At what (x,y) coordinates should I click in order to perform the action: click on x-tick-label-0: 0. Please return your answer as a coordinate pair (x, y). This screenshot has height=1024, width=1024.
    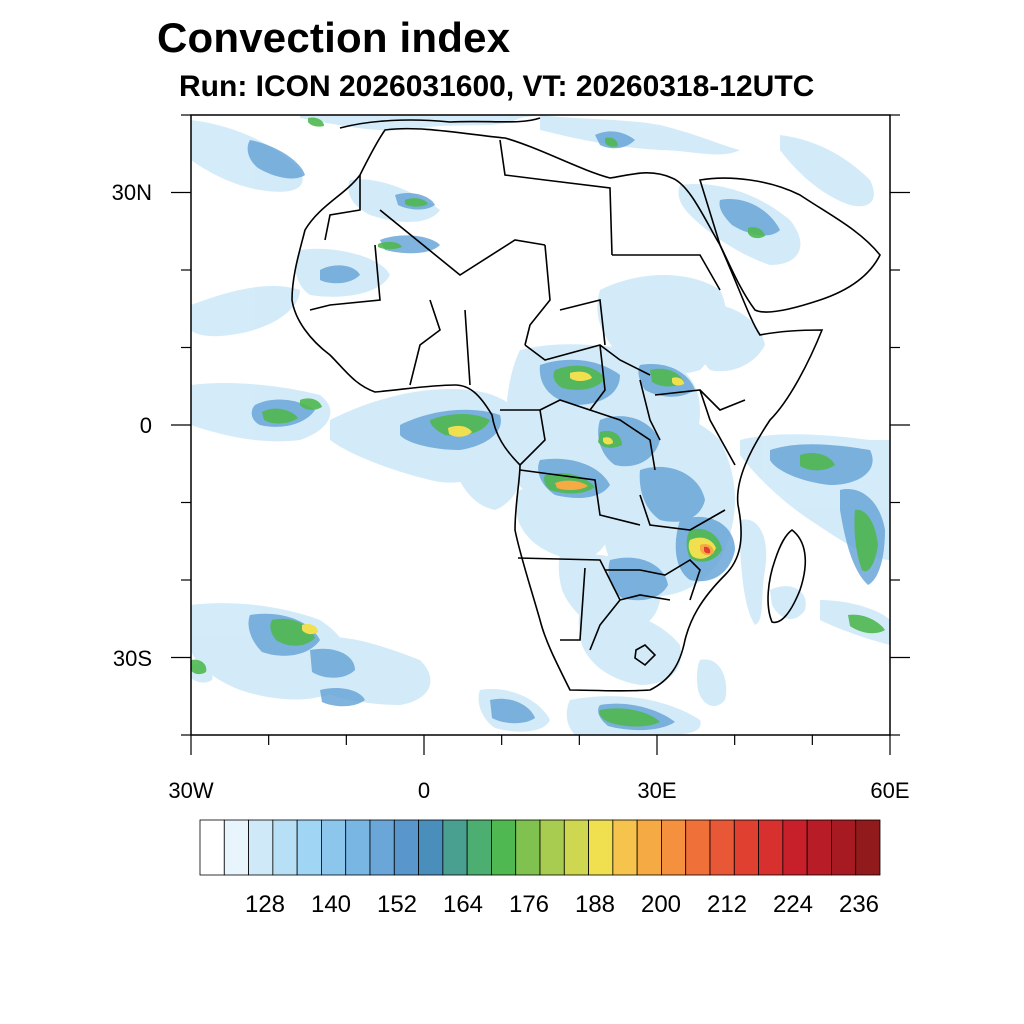
    Looking at the image, I should click on (424, 790).